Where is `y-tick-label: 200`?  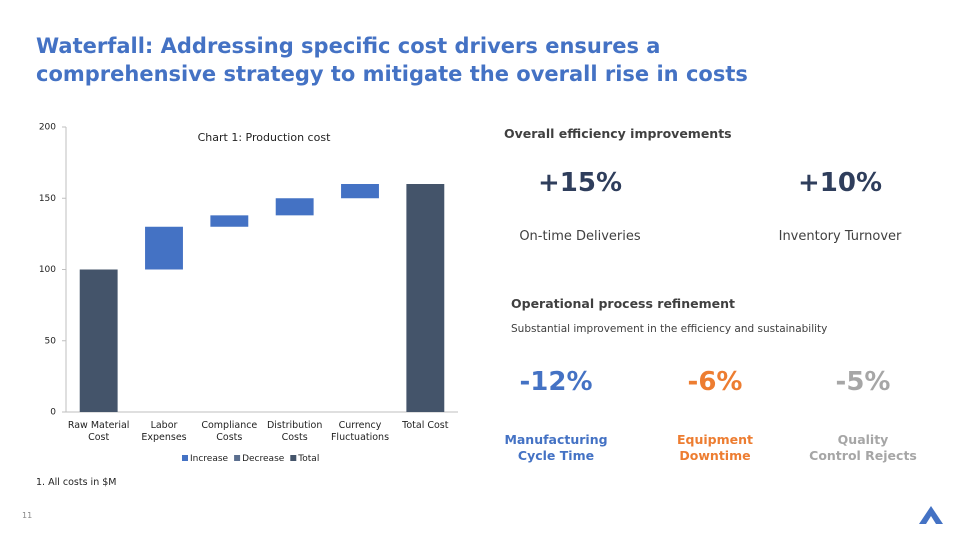 y-tick-label: 200 is located at coordinates (47, 128).